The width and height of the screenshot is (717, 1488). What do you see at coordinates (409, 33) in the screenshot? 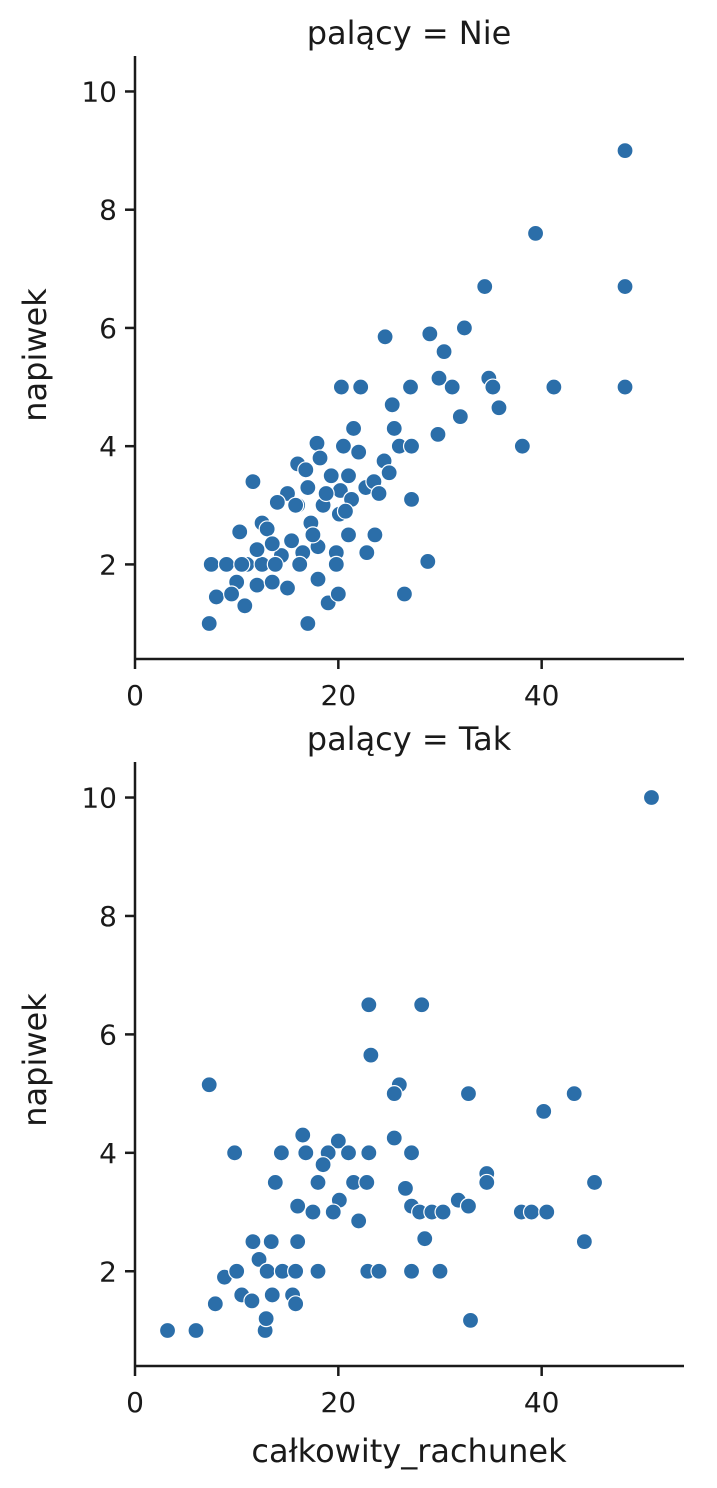
I see `panel-title: palący = Nie` at bounding box center [409, 33].